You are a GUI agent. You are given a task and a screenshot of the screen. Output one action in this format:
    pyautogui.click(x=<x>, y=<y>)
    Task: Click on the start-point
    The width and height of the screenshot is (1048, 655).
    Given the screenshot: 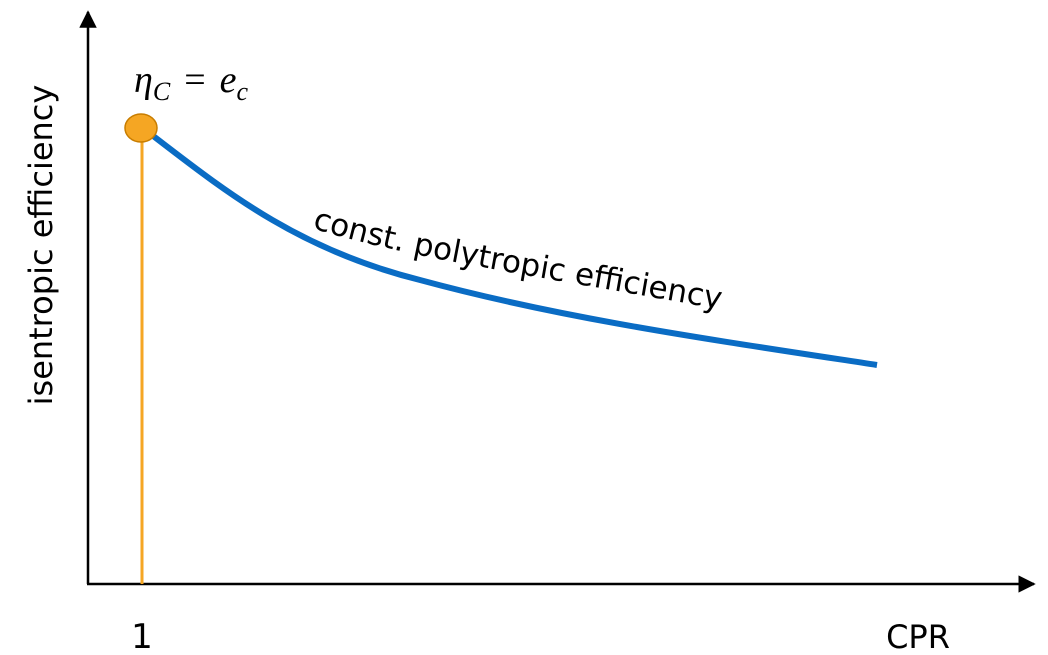 What is the action you would take?
    pyautogui.click(x=141, y=128)
    